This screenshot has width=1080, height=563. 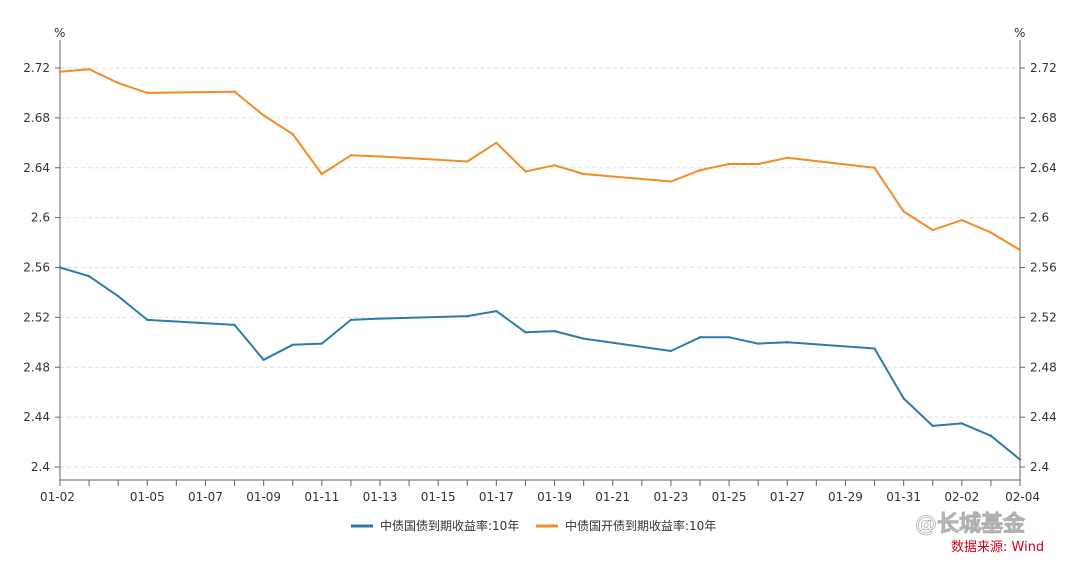 What do you see at coordinates (1043, 68) in the screenshot?
I see `y-tick-label-right: 2.72` at bounding box center [1043, 68].